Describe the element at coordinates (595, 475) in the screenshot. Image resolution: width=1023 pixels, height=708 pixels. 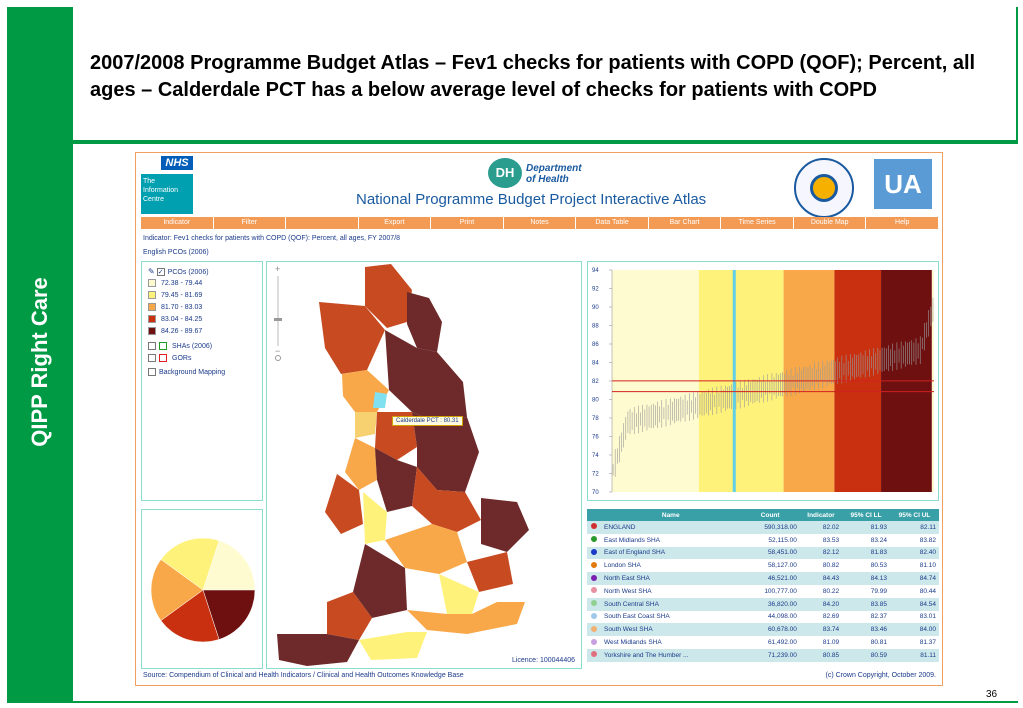
I see `y-tick-label: 72` at that location.